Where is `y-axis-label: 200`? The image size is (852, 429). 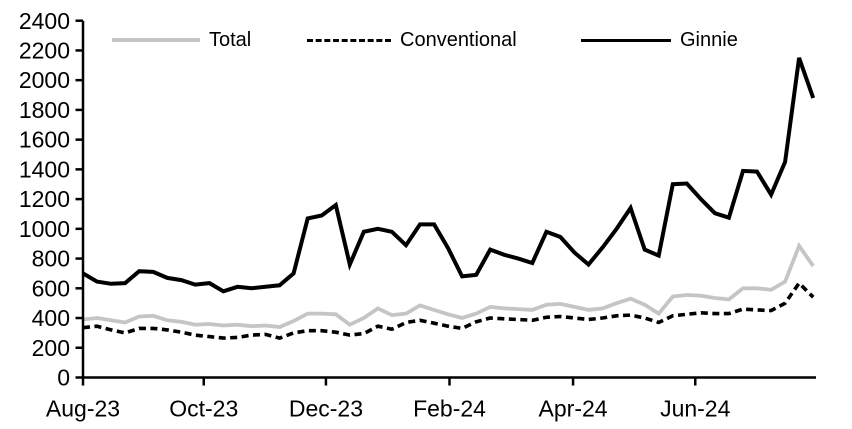 y-axis-label: 200 is located at coordinates (51, 348).